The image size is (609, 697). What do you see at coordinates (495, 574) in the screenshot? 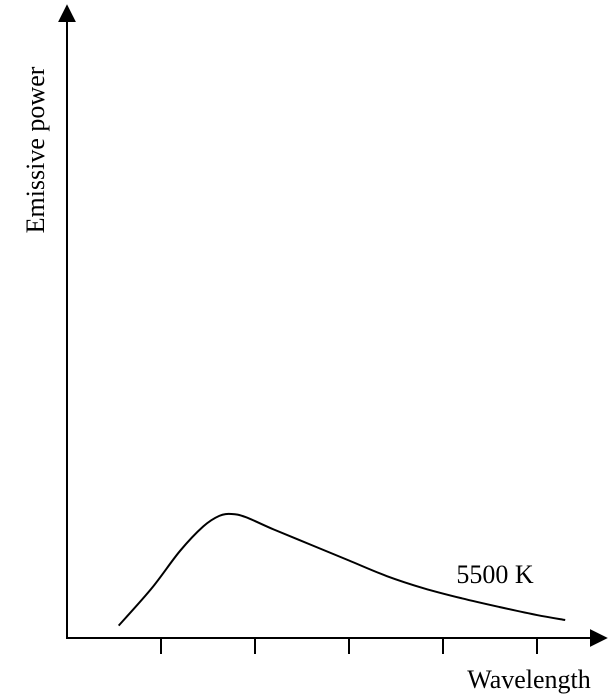
I see `curve-annotation: 5500 K` at bounding box center [495, 574].